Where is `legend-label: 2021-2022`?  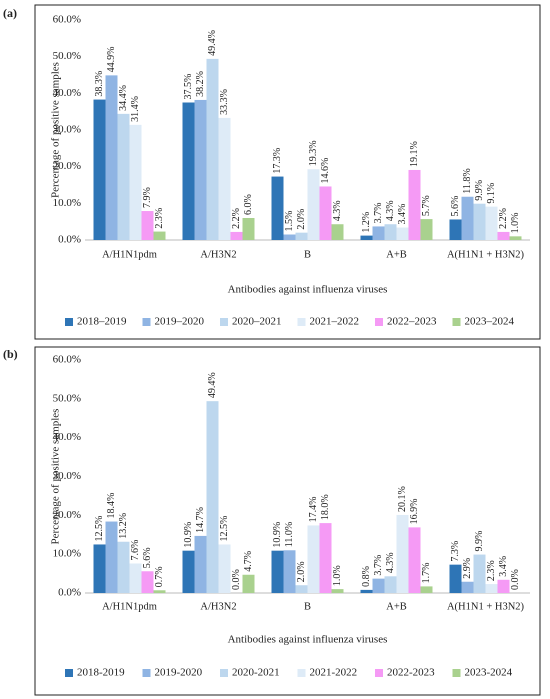 legend-label: 2021-2022 is located at coordinates (334, 673).